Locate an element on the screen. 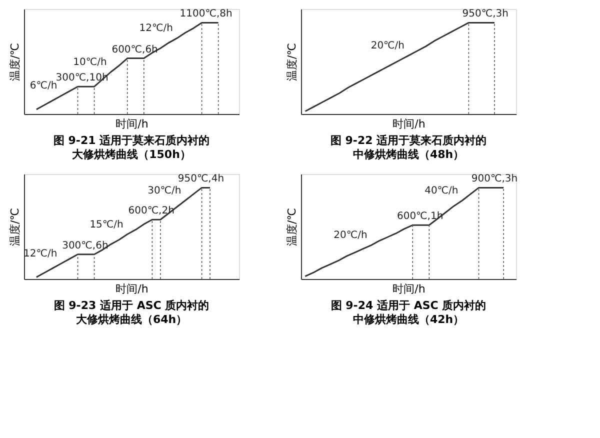 Image resolution: width=600 pixels, height=438 pixels. text: 950℃,3h is located at coordinates (485, 14).